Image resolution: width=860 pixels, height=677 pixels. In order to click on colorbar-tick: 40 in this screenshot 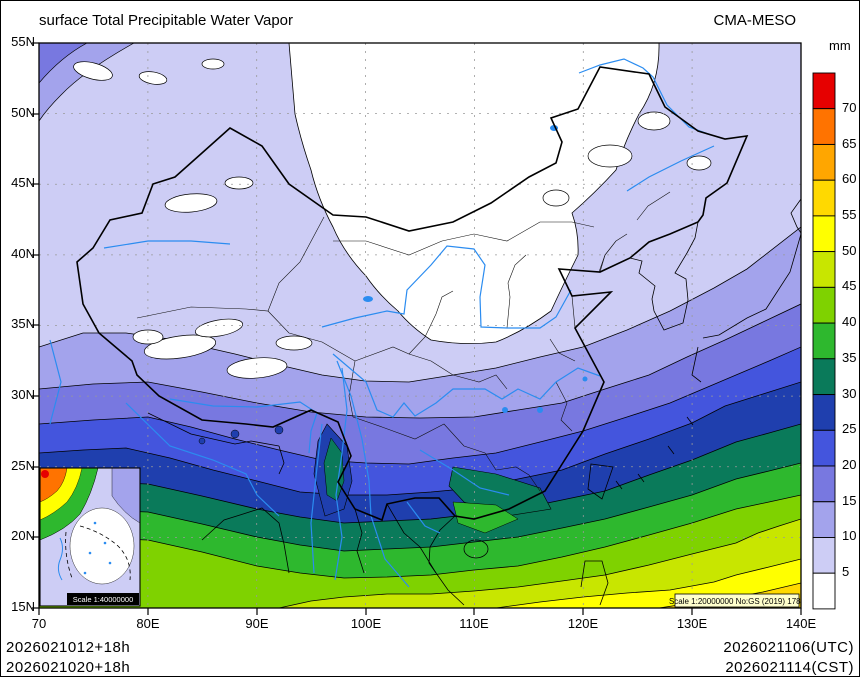, I will do `click(849, 321)`.